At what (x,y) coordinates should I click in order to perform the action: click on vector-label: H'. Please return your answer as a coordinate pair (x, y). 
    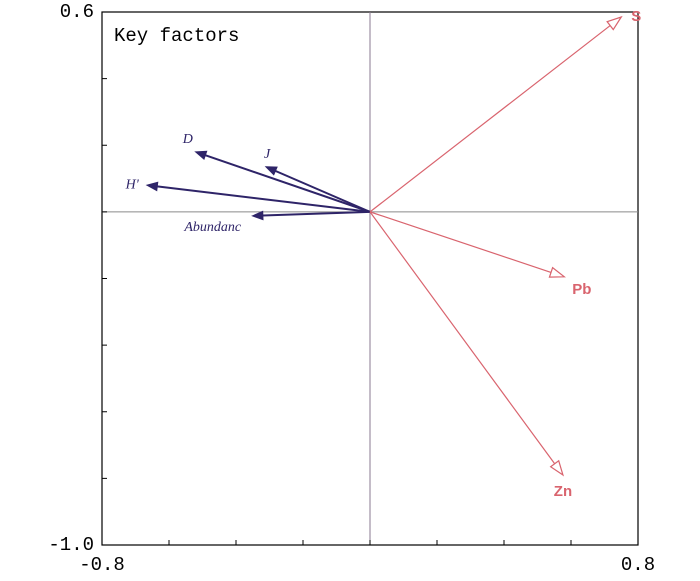
    Looking at the image, I should click on (132, 184).